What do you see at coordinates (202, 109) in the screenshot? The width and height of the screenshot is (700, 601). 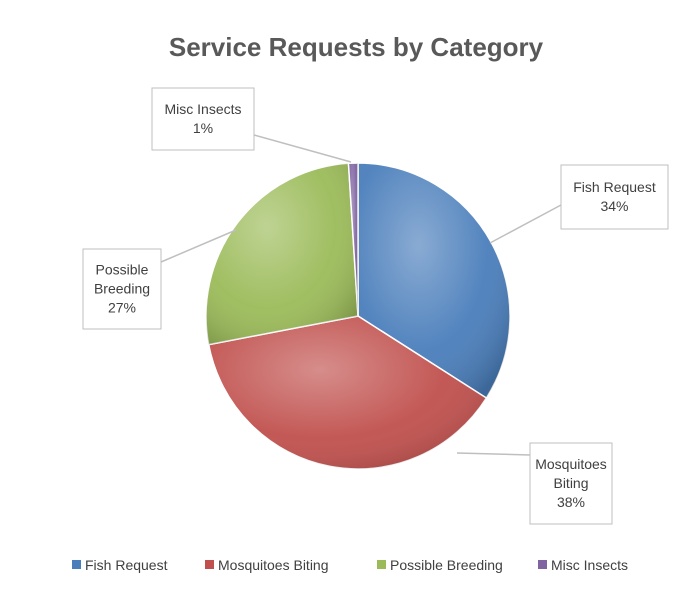 I see `callout-label-misc-insects: Misc Insects` at bounding box center [202, 109].